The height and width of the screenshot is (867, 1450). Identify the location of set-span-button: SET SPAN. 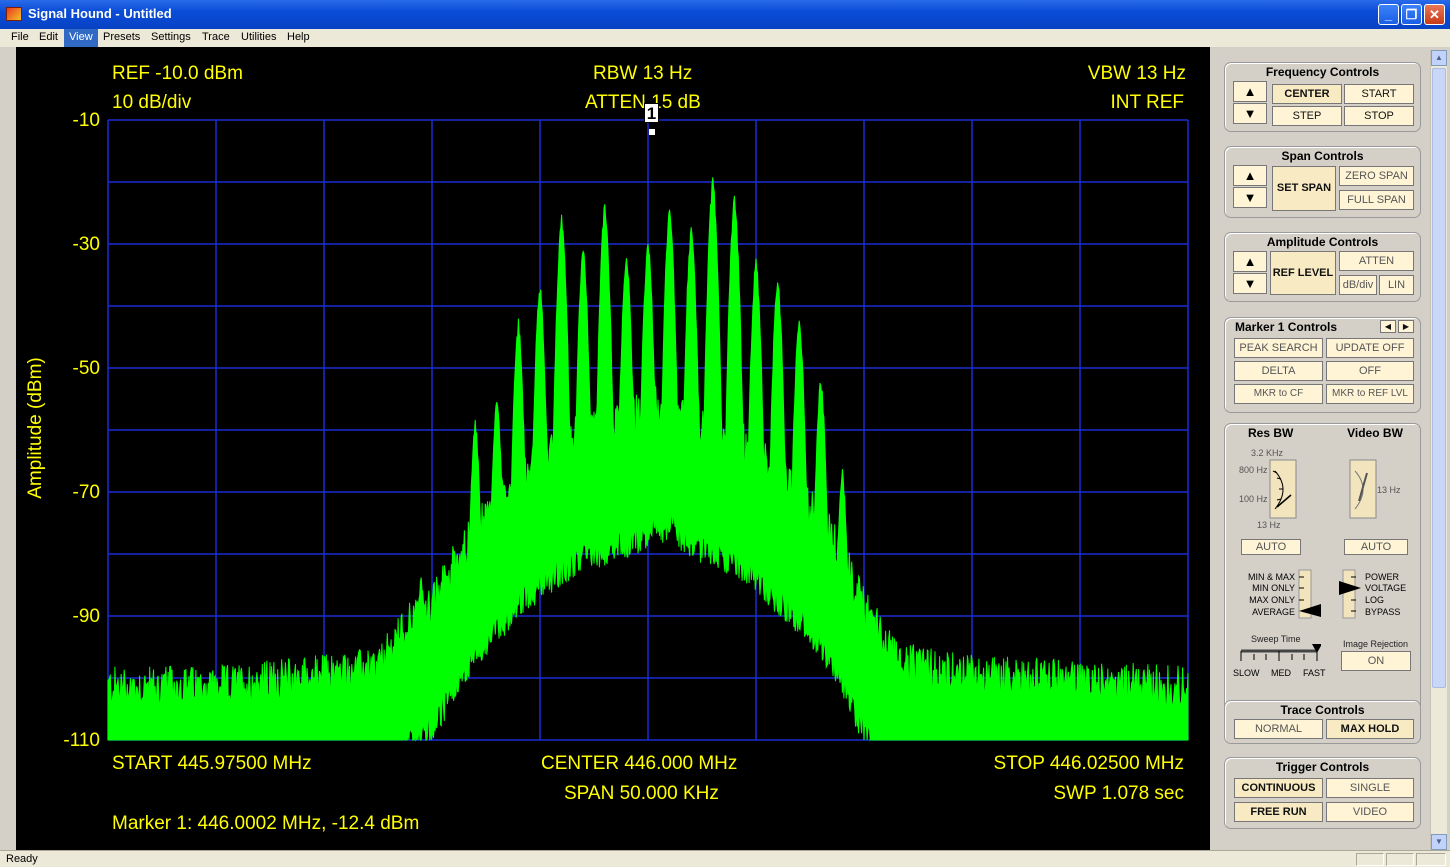
(1304, 188).